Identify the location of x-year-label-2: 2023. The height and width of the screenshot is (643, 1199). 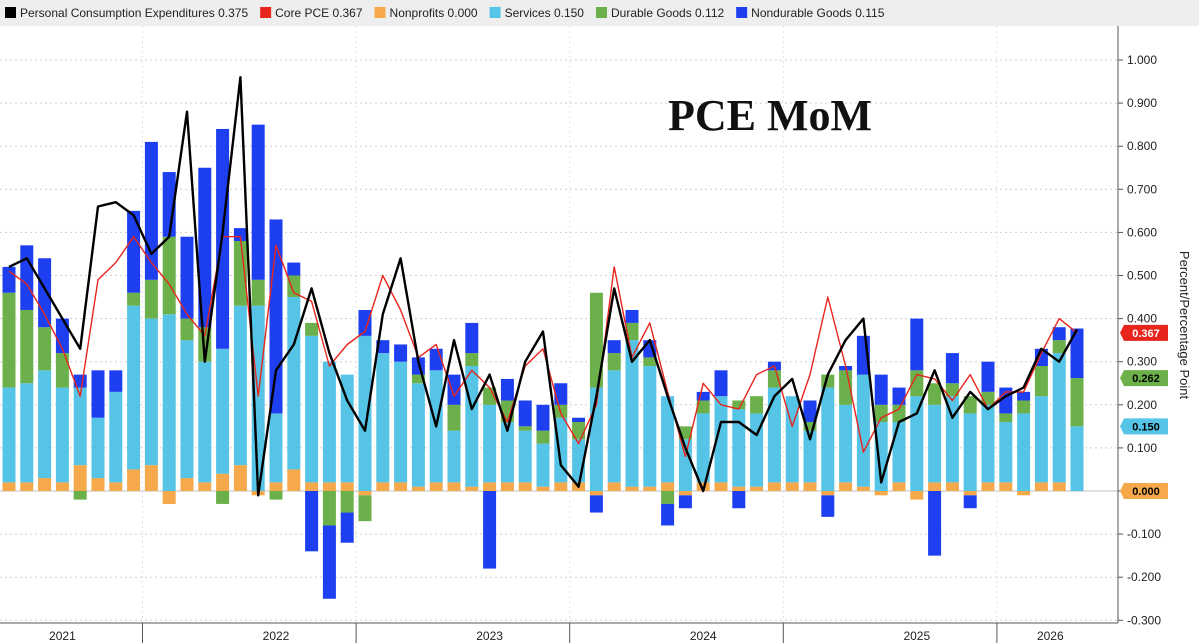
(489, 636).